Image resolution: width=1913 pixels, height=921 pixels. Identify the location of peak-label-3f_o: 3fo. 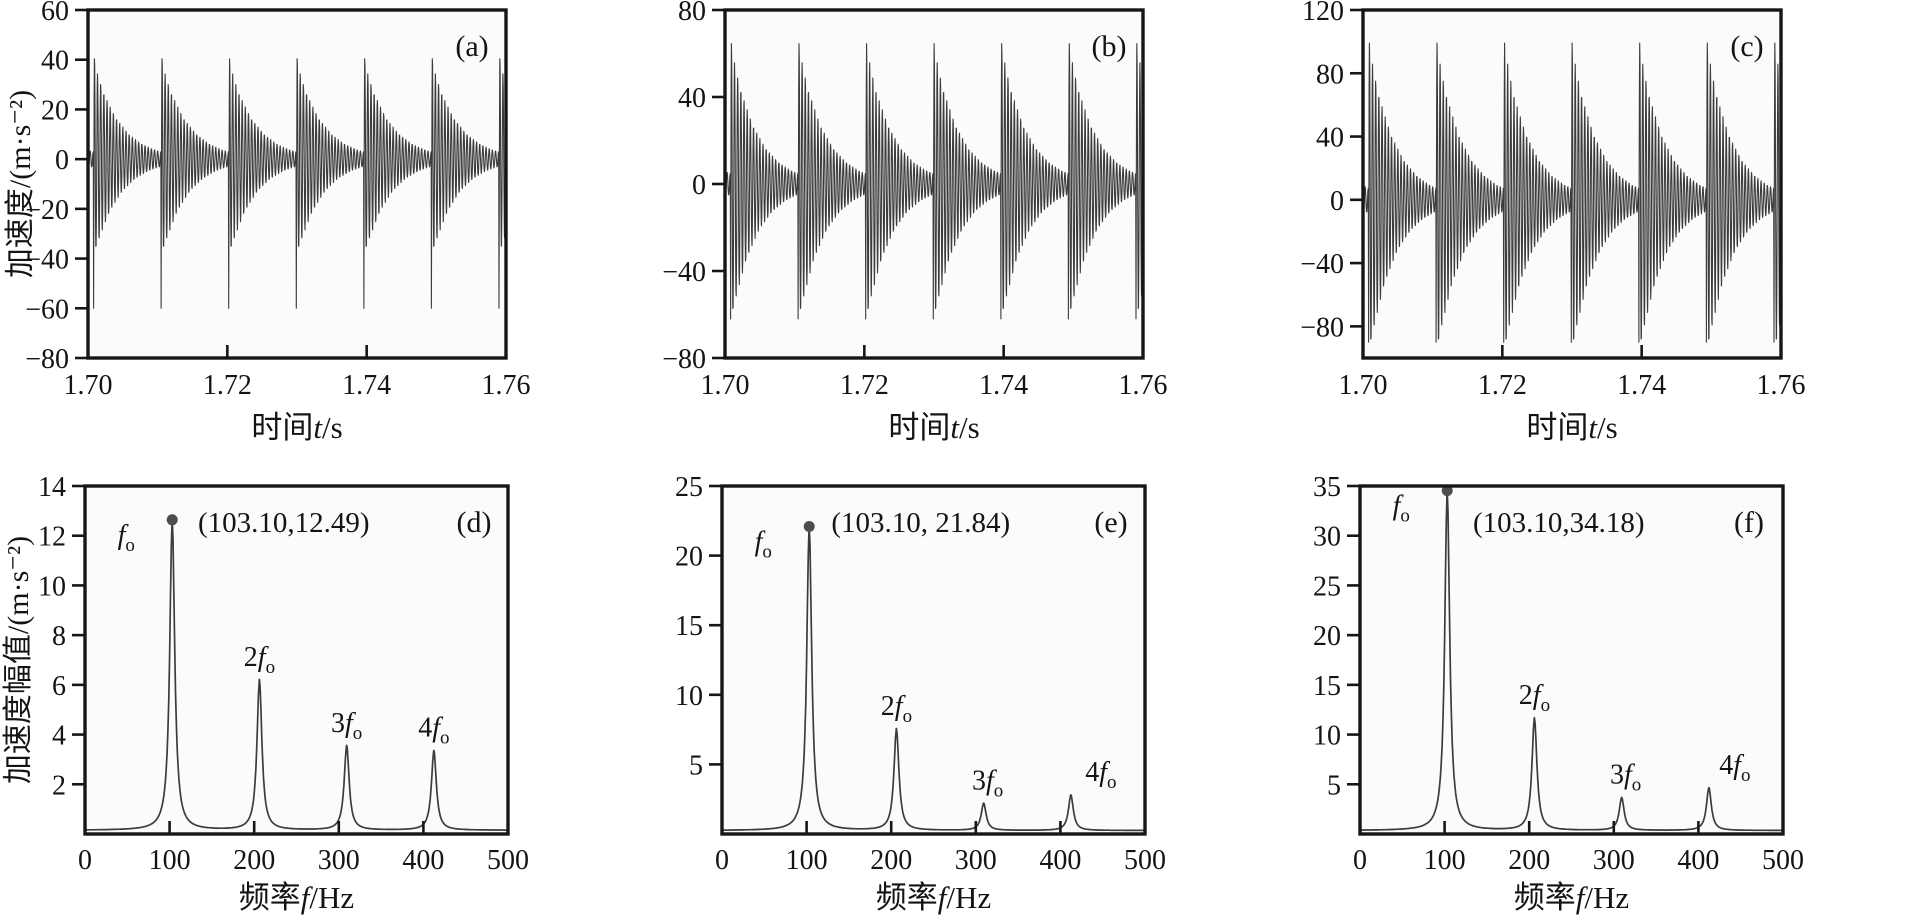
(346, 726).